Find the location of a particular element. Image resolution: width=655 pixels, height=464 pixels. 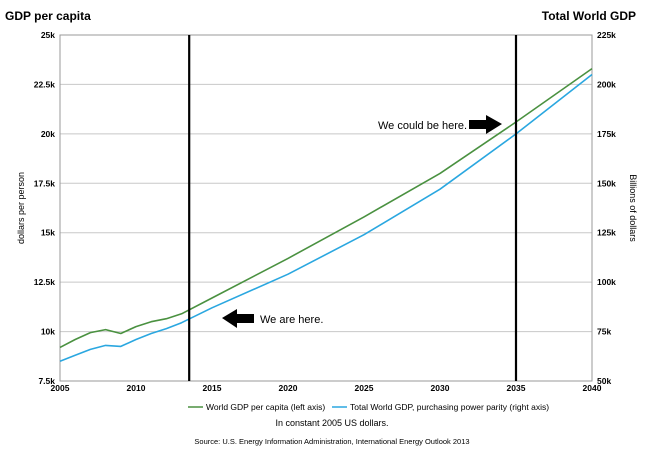

x-tick-label: 2030 is located at coordinates (440, 388).